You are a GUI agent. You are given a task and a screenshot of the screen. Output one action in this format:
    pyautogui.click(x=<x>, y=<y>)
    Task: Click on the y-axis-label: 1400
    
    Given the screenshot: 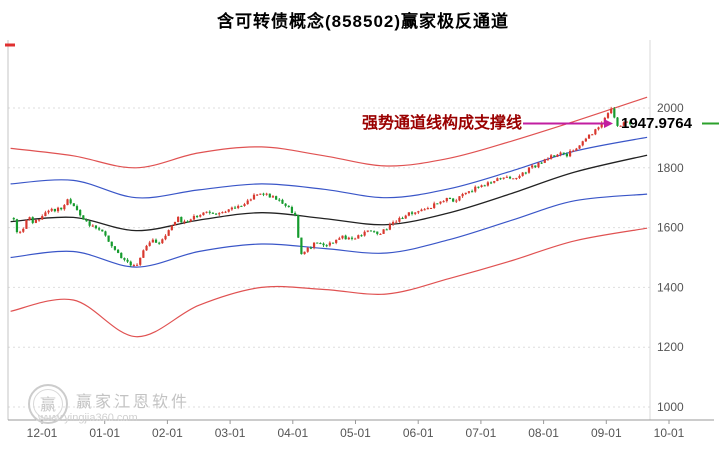 What is the action you would take?
    pyautogui.click(x=670, y=287)
    